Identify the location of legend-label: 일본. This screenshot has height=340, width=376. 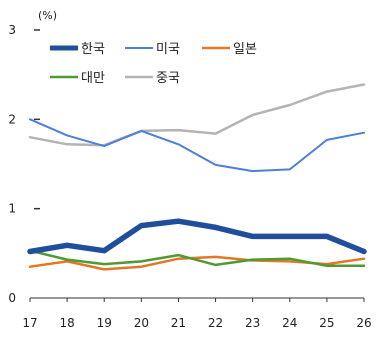
(245, 49).